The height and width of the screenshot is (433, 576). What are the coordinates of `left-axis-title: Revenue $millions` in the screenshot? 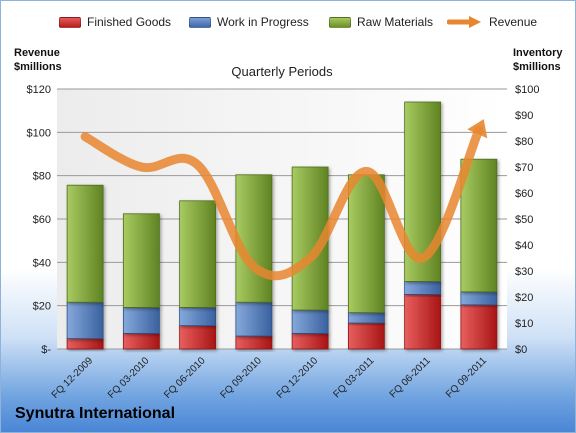 It's located at (38, 60).